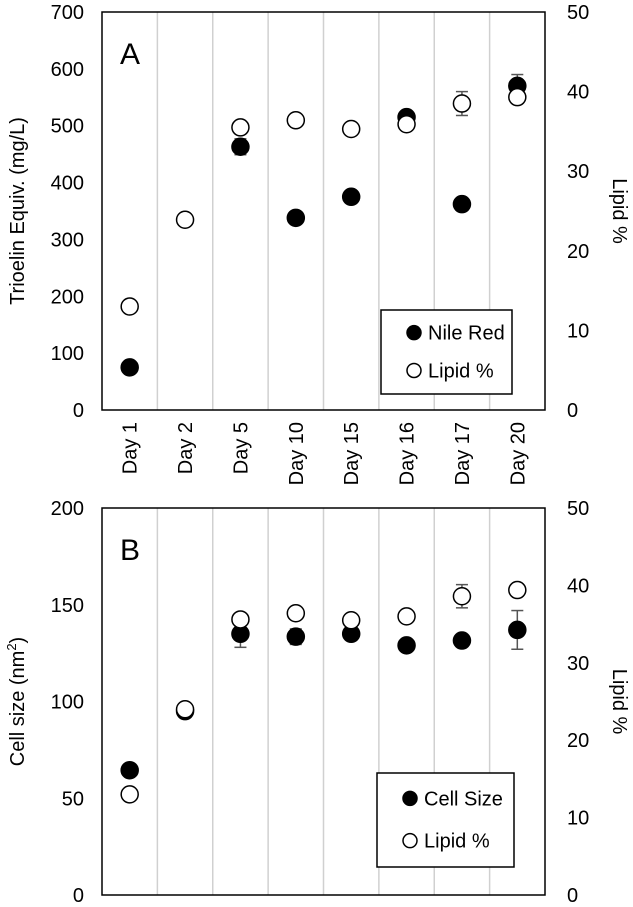 The width and height of the screenshot is (633, 907). I want to click on x-tick-label: Day 20, so click(518, 453).